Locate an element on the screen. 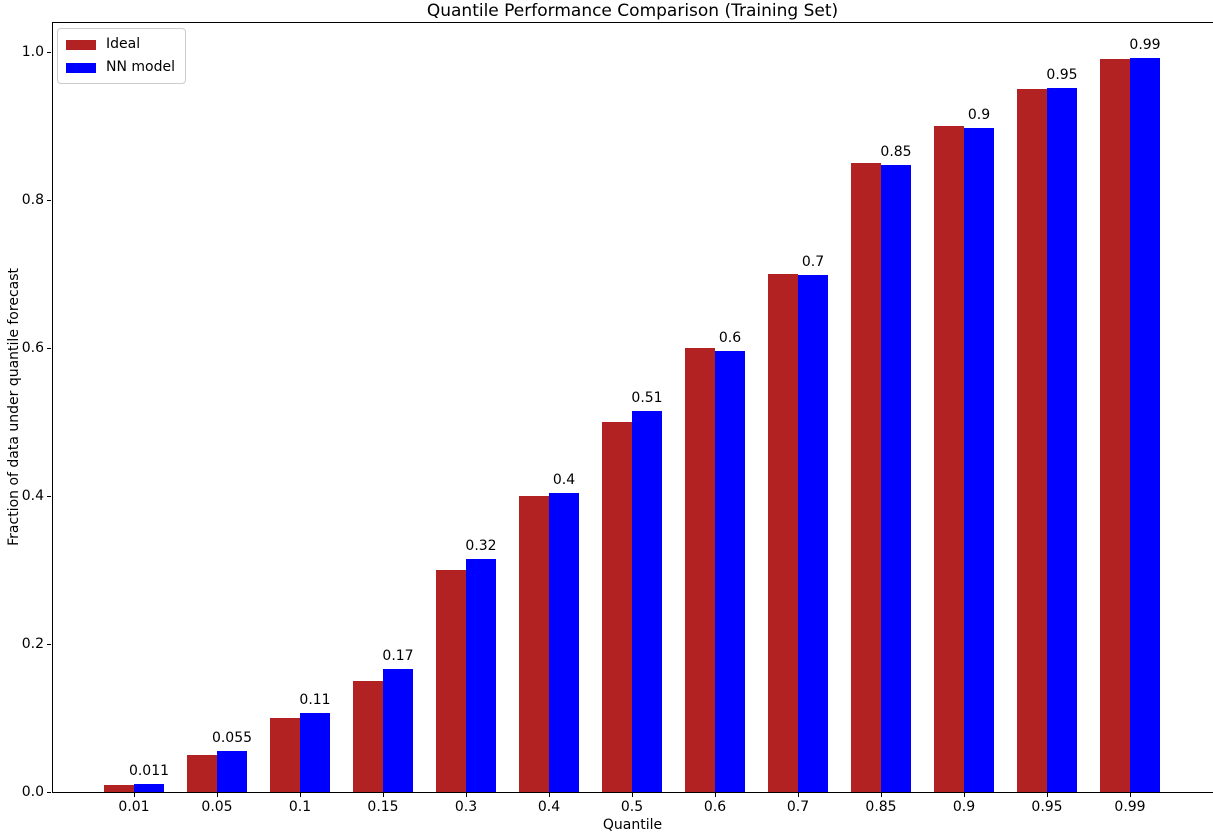 Image resolution: width=1213 pixels, height=835 pixels. bar-value-label: 0.9 is located at coordinates (979, 115).